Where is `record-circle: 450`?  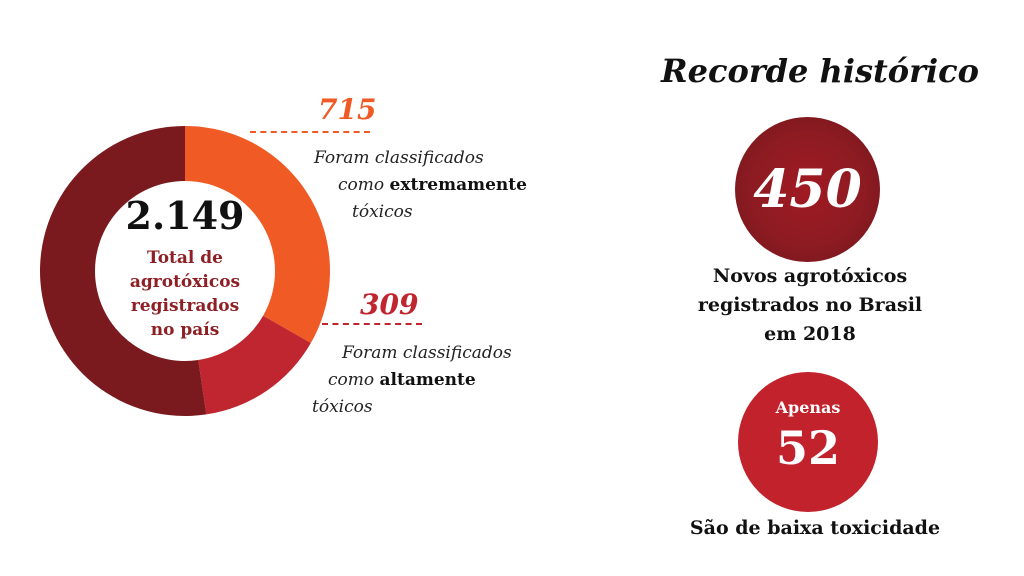 record-circle: 450 is located at coordinates (807, 189).